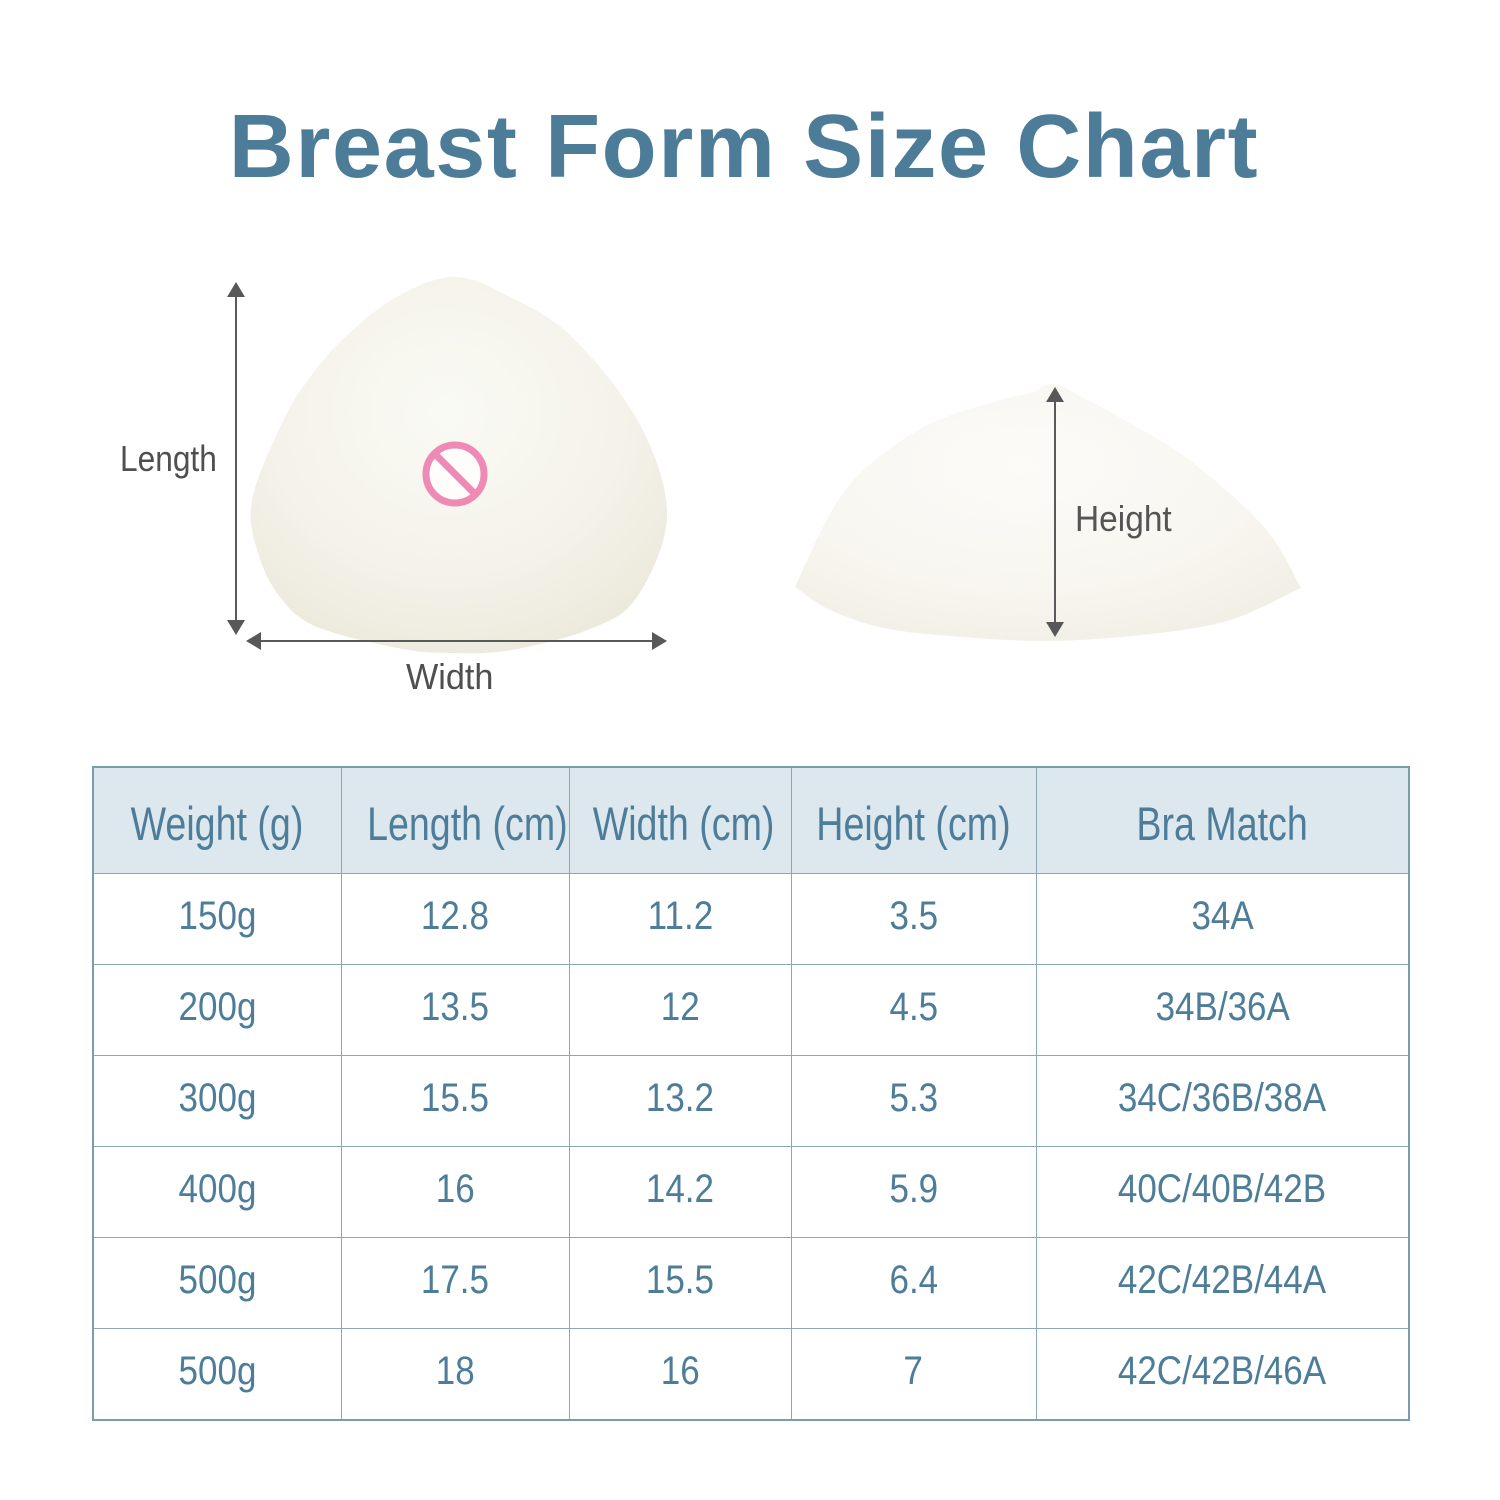 The height and width of the screenshot is (1500, 1500). What do you see at coordinates (168, 459) in the screenshot?
I see `svg-text: Length` at bounding box center [168, 459].